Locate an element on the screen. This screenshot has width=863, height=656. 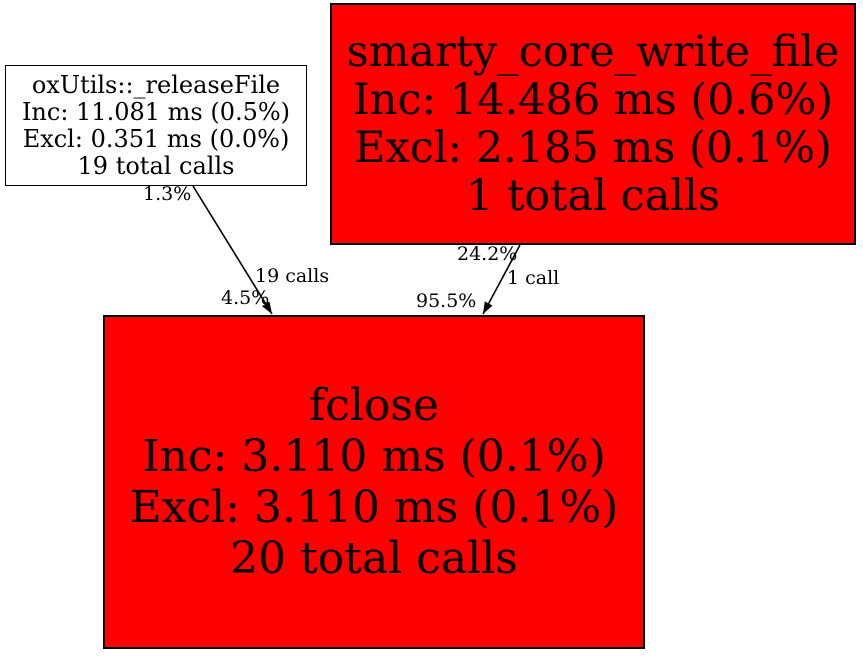
node-inclusive-time: Inc: 14.486 ms (0.6%) is located at coordinates (593, 100).